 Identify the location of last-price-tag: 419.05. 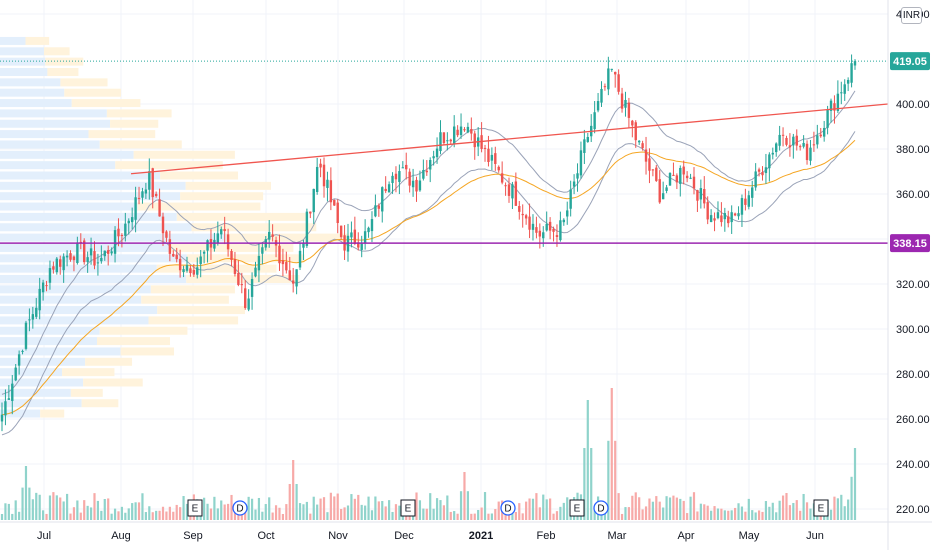
(910, 61).